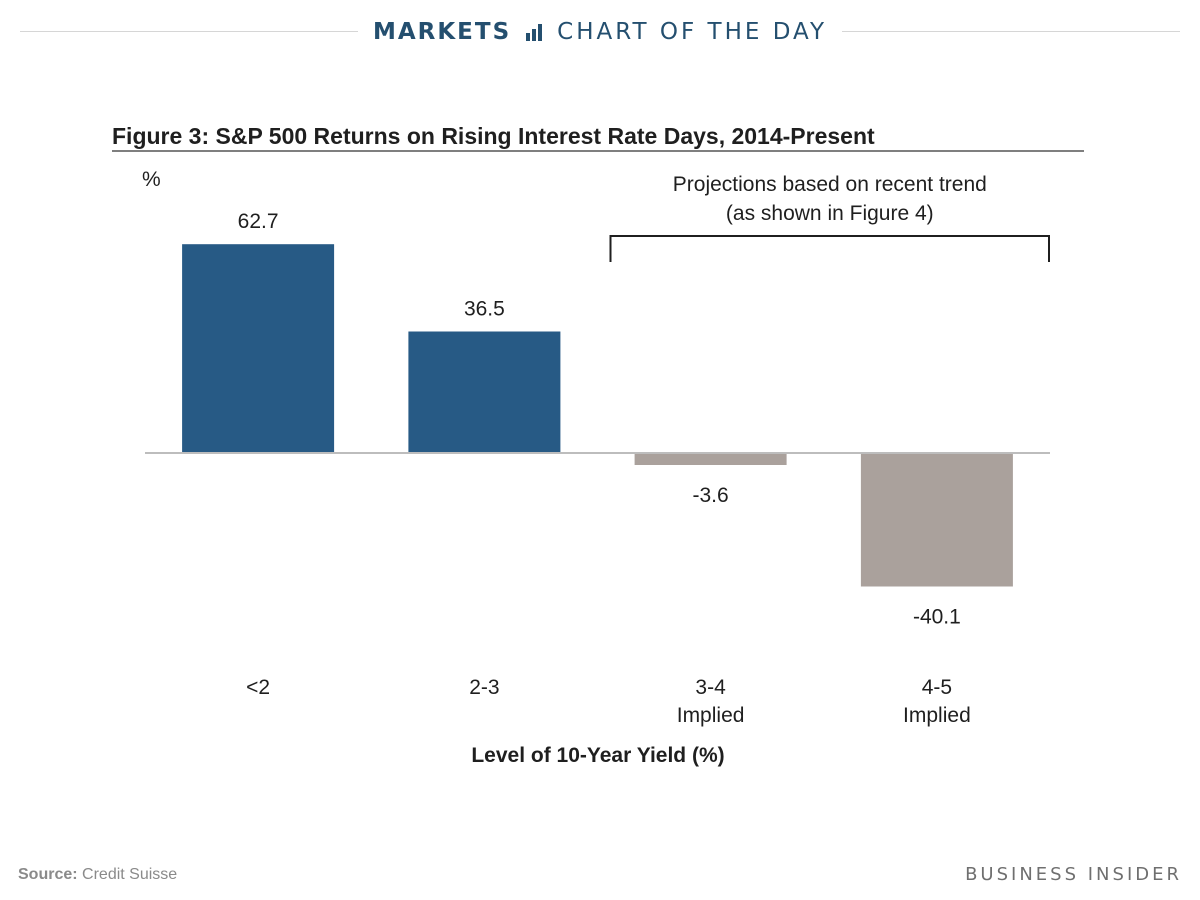 The height and width of the screenshot is (900, 1200). What do you see at coordinates (711, 715) in the screenshot?
I see `category-sublabel-3: Implied` at bounding box center [711, 715].